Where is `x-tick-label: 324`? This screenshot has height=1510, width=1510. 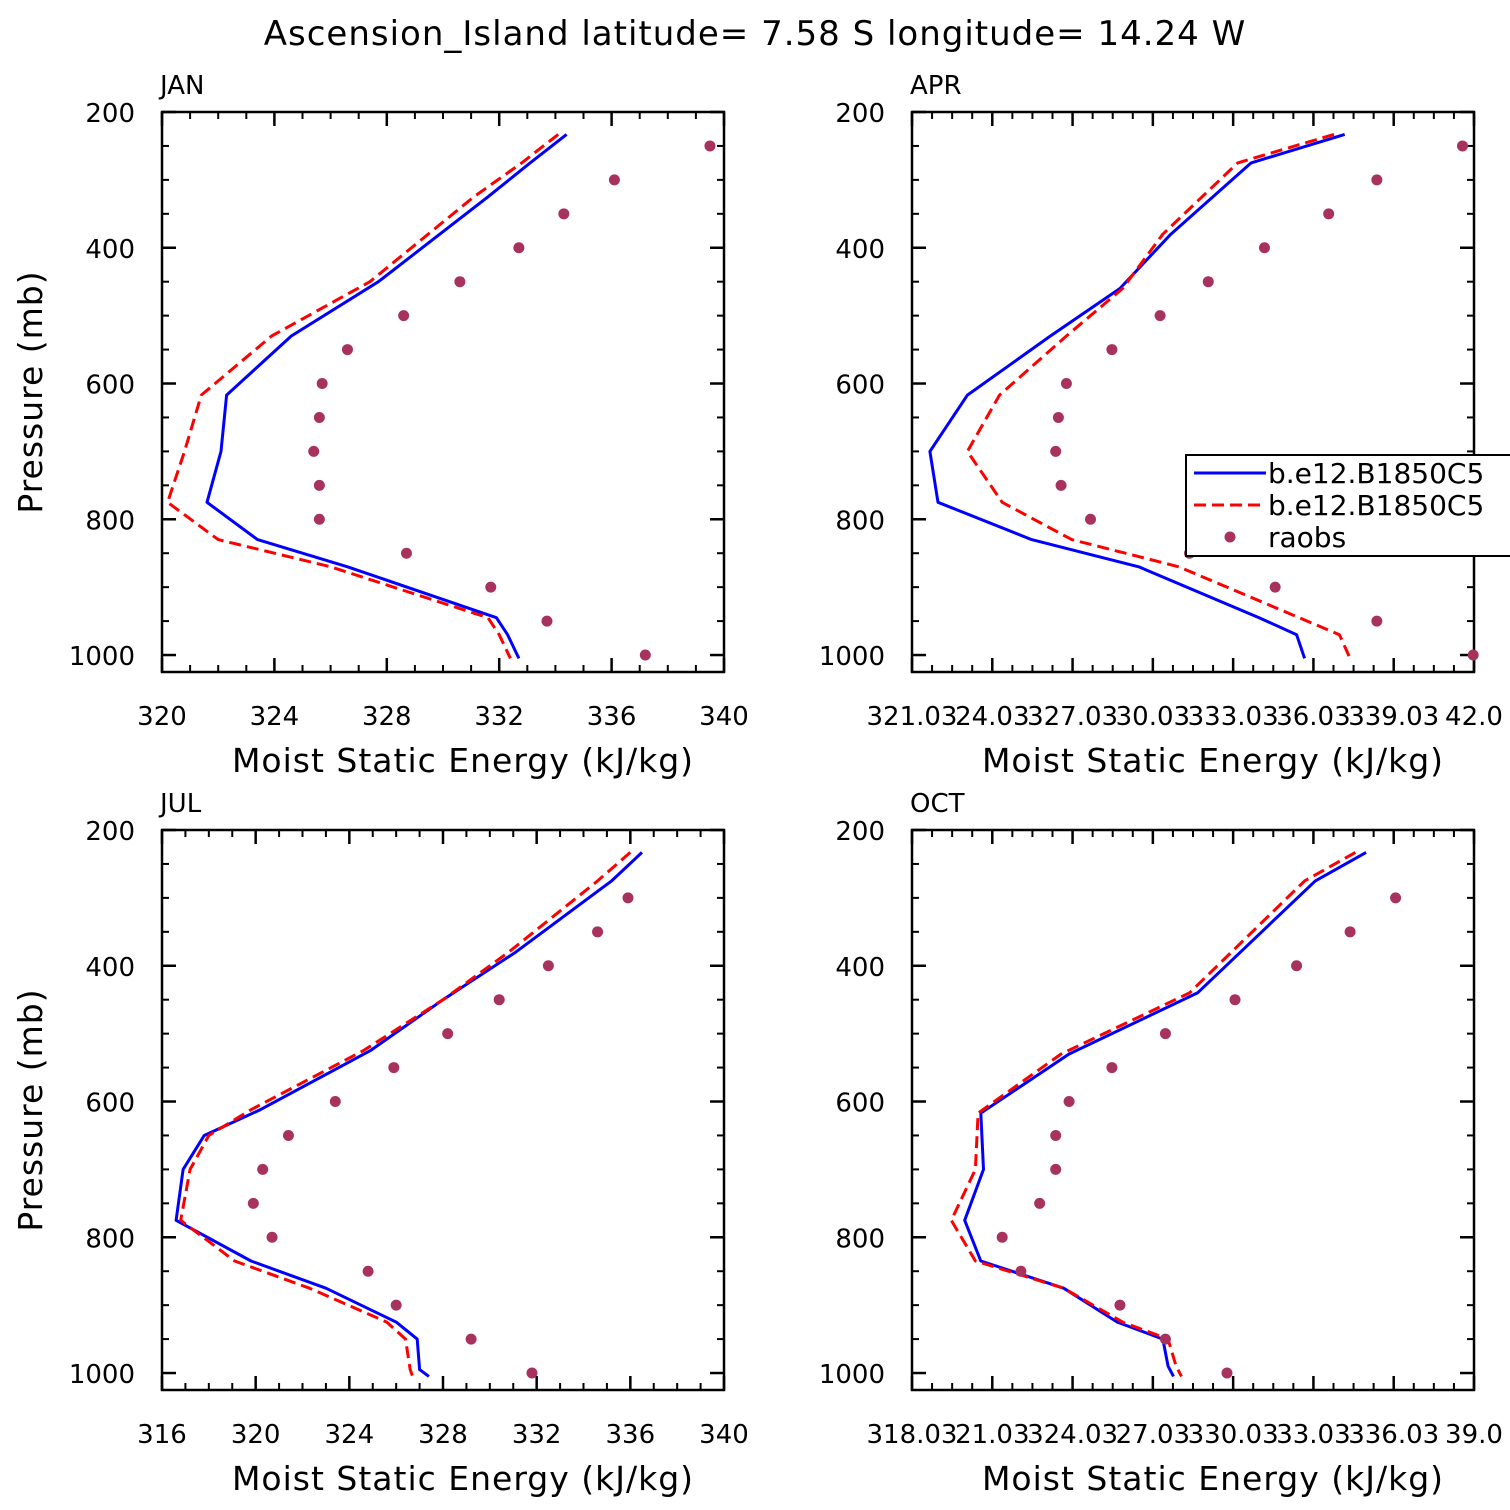 x-tick-label: 324 is located at coordinates (350, 1435).